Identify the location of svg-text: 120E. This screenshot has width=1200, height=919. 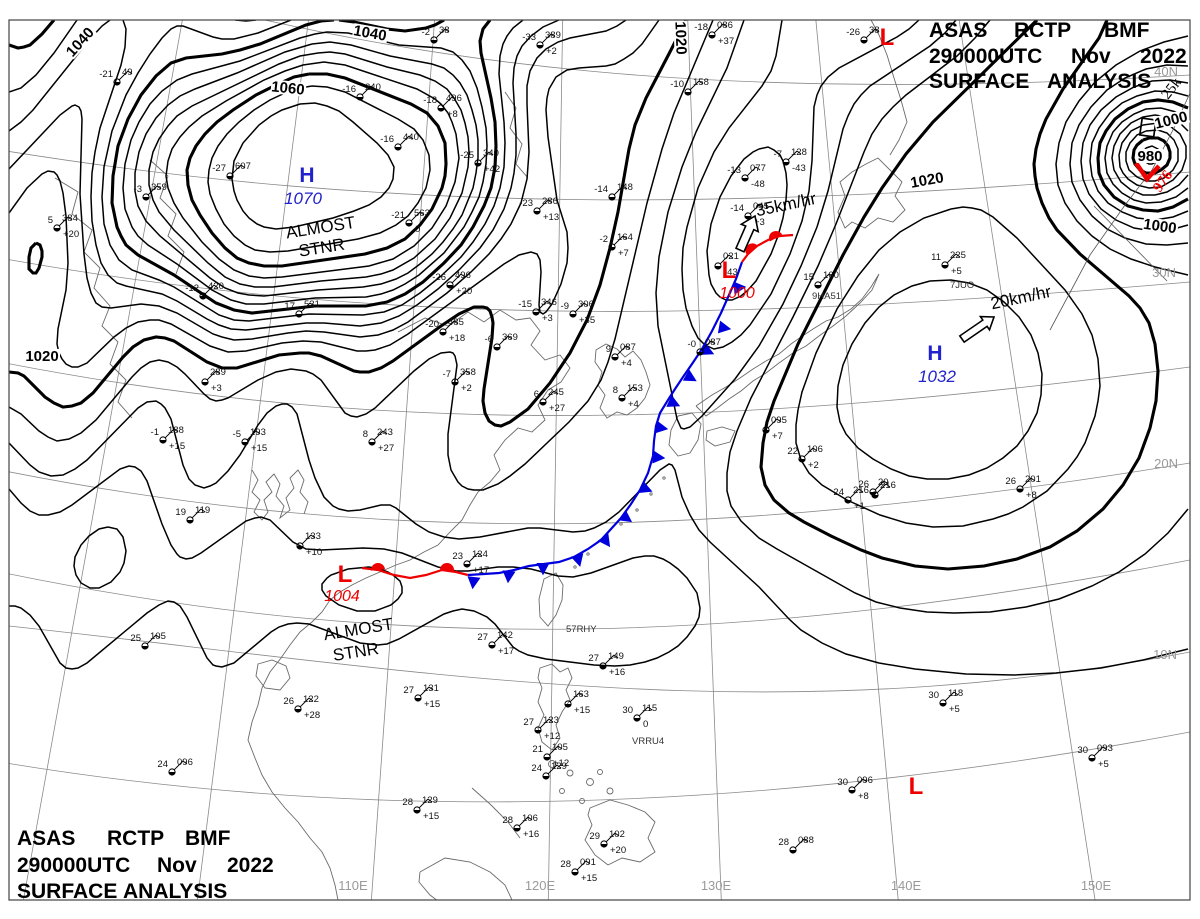
(540, 885).